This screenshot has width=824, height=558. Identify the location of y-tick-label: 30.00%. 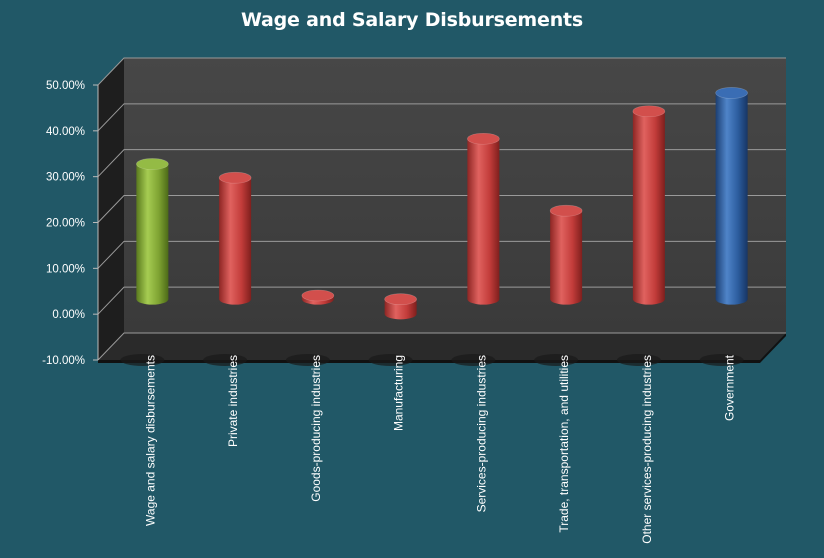
(65, 178).